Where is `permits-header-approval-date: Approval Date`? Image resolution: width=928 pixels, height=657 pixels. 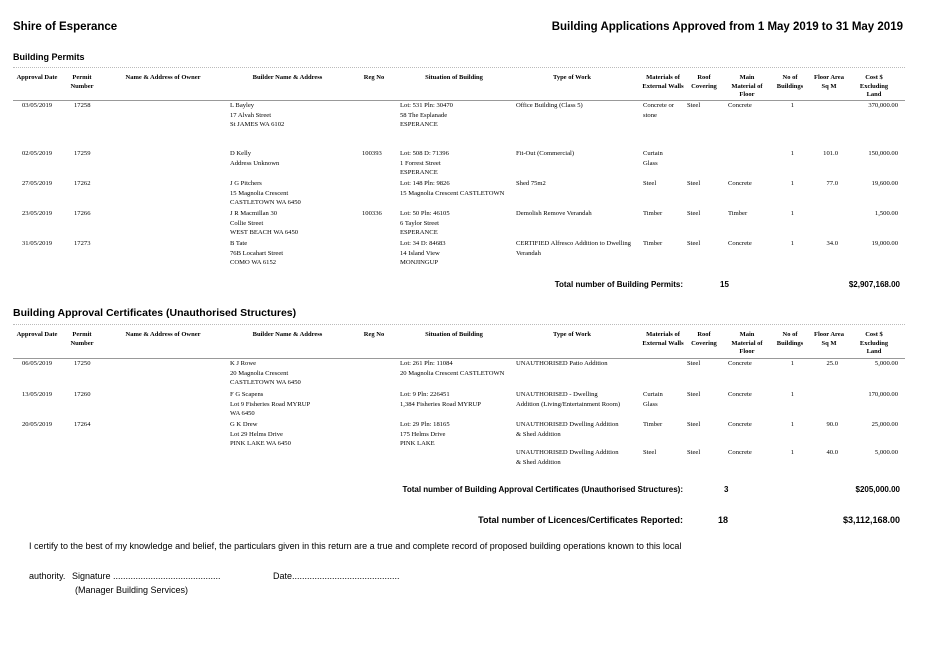 permits-header-approval-date: Approval Date is located at coordinates (37, 77).